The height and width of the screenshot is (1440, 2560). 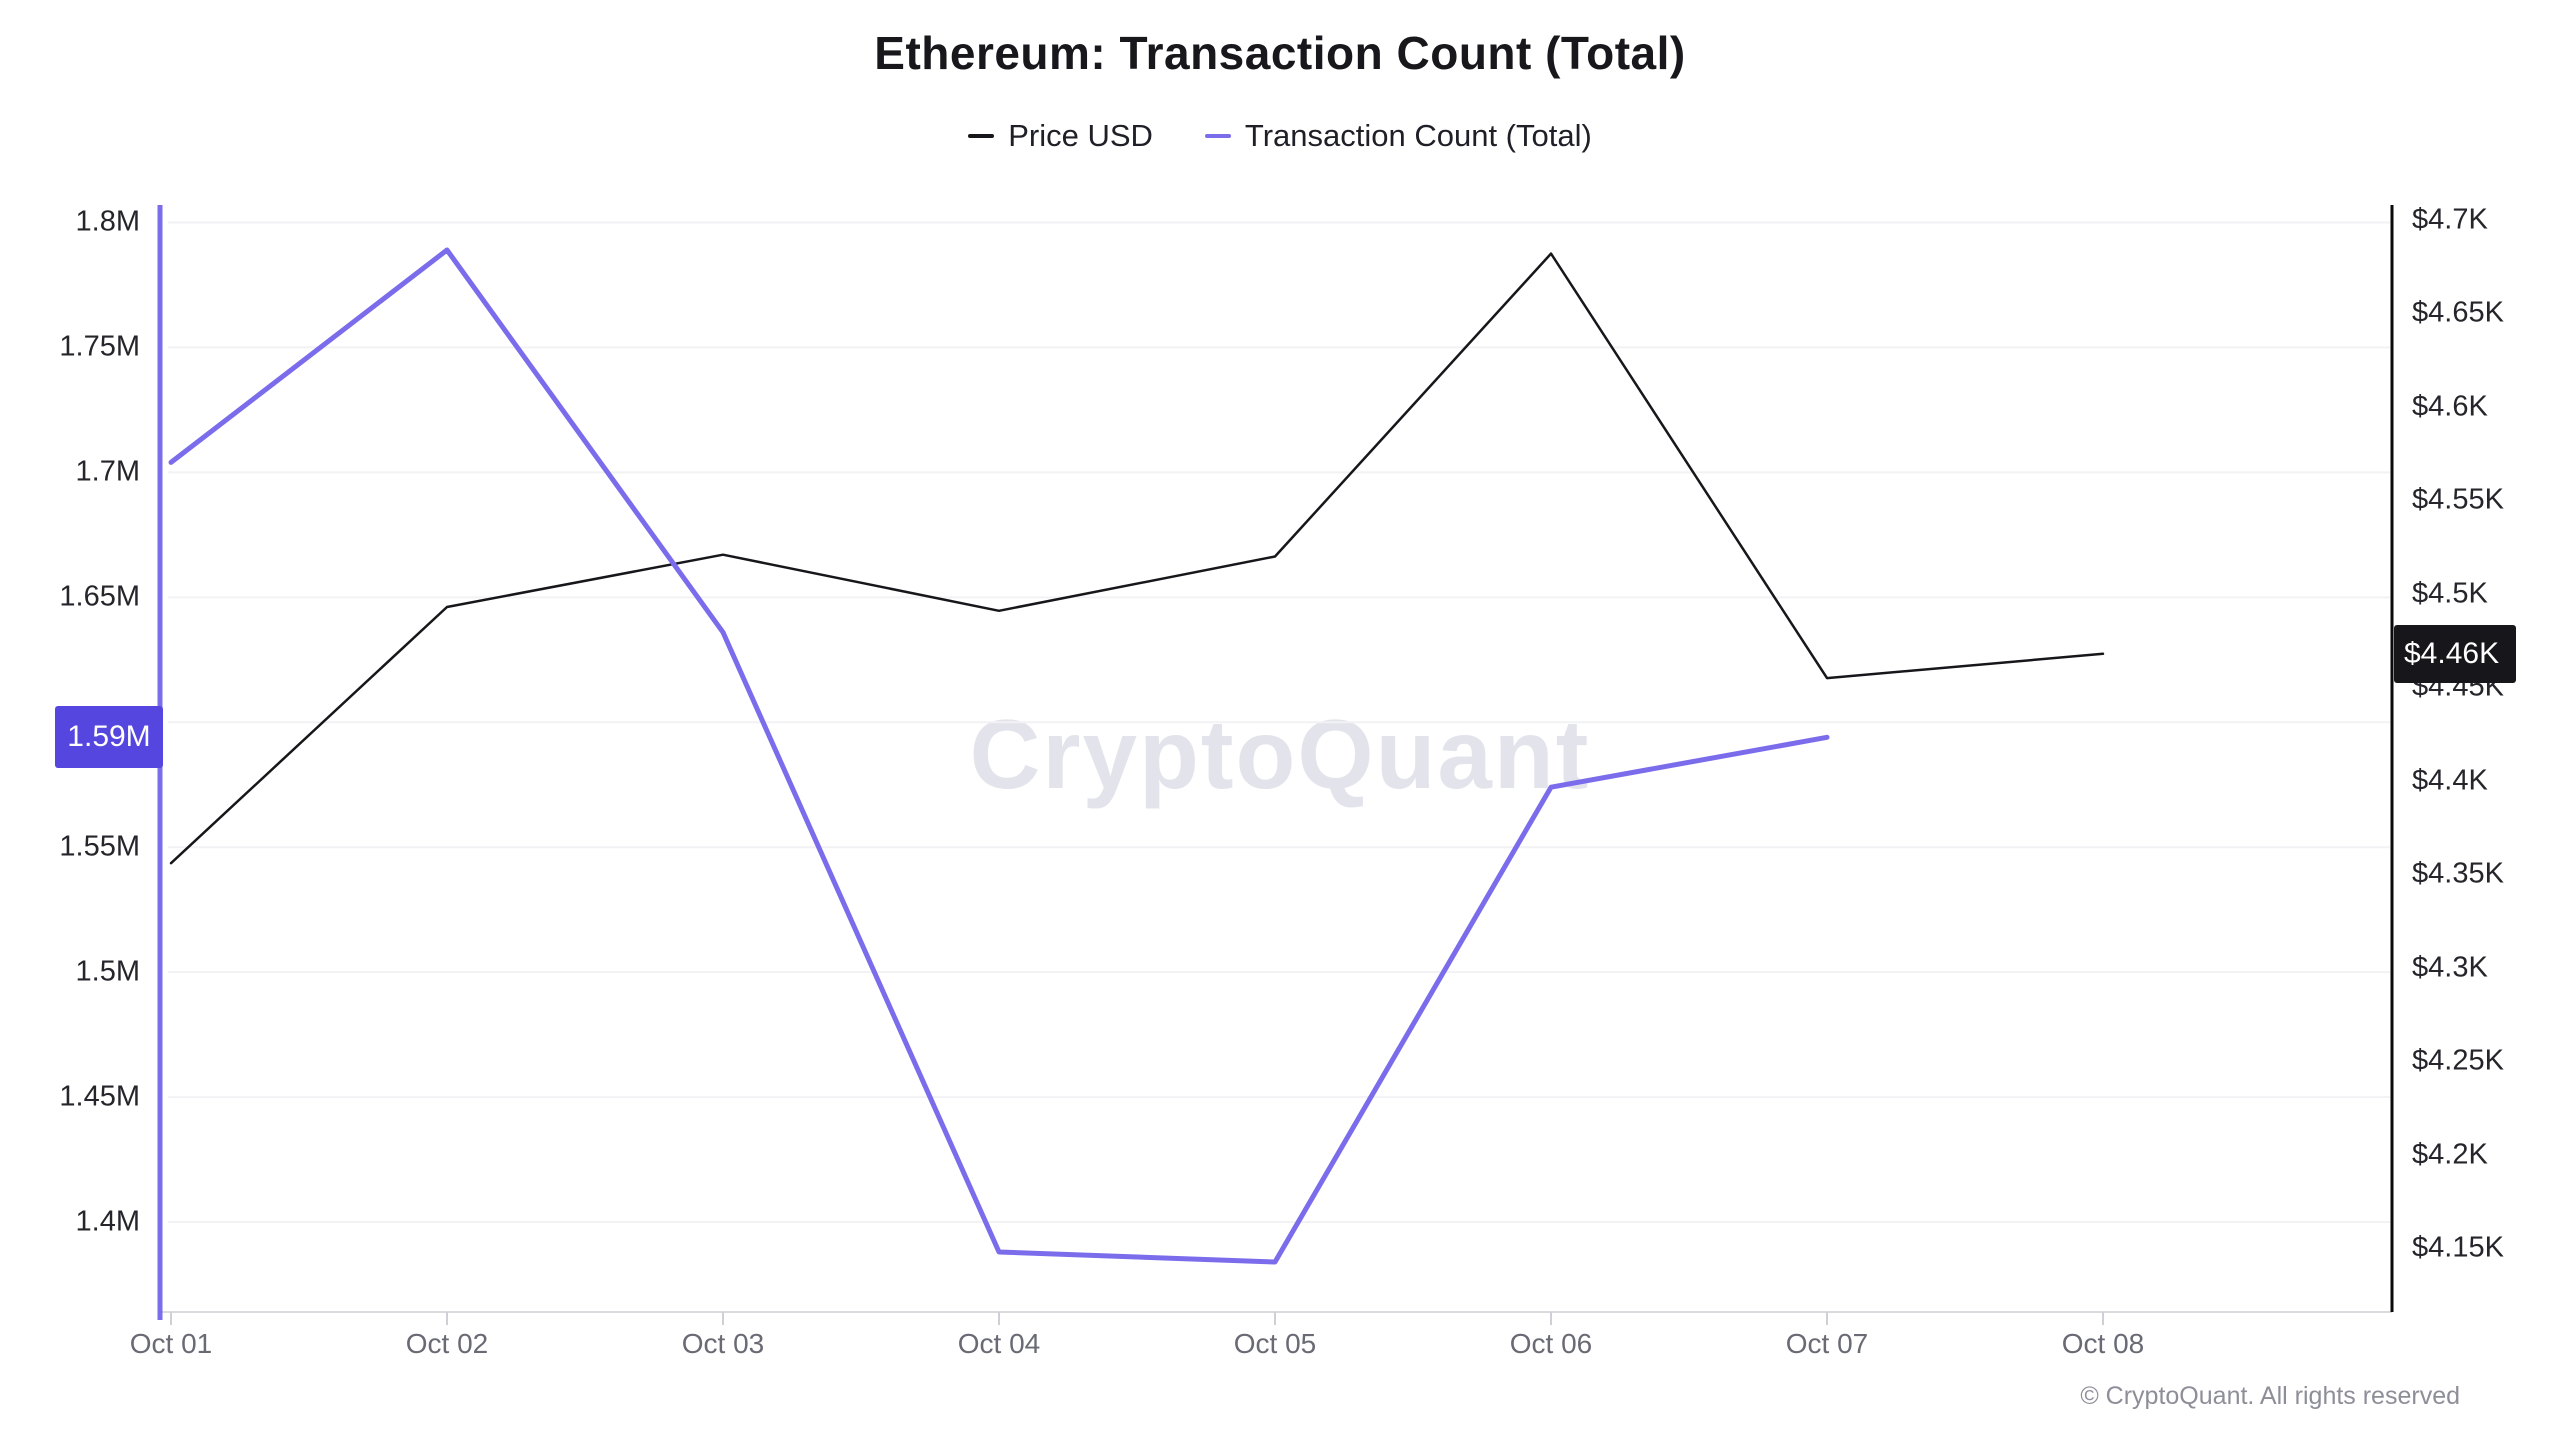 I want to click on right-axis-tick-label: $4.15K, so click(x=2458, y=1247).